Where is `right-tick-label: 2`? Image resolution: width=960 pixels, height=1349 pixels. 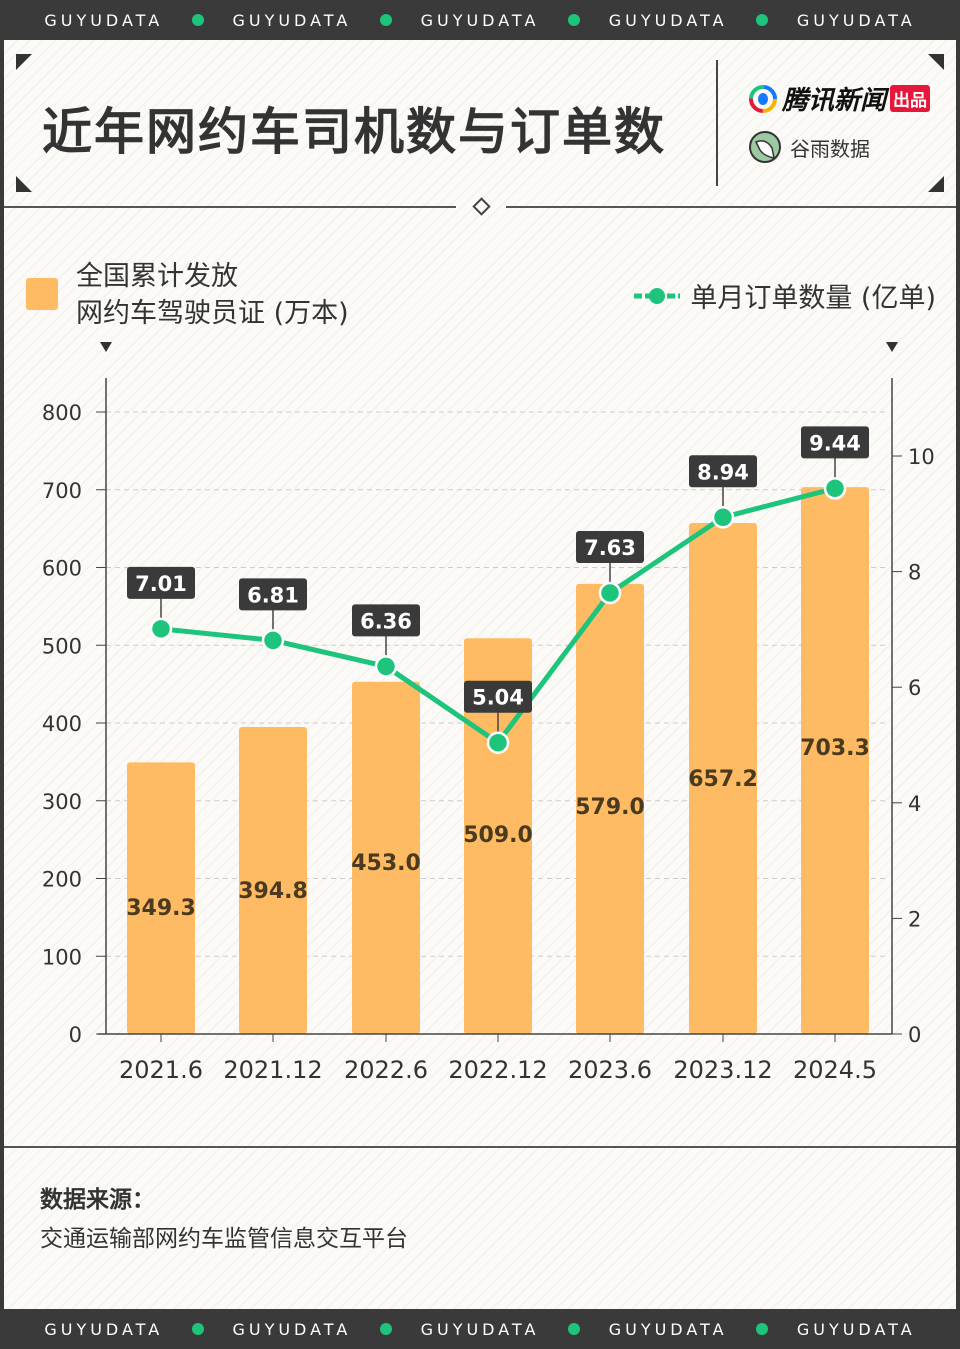
right-tick-label: 2 is located at coordinates (914, 919).